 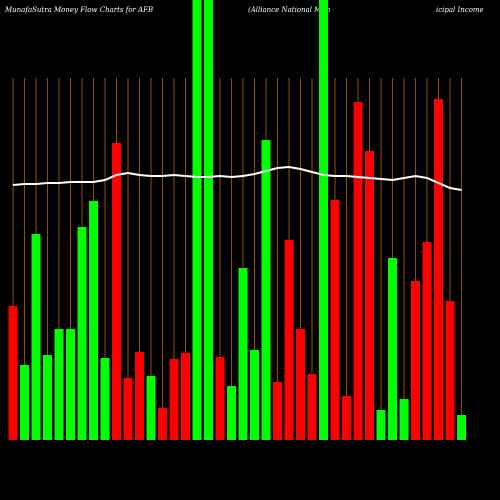 I want to click on title: (Alliance National Mun, so click(x=289, y=10).